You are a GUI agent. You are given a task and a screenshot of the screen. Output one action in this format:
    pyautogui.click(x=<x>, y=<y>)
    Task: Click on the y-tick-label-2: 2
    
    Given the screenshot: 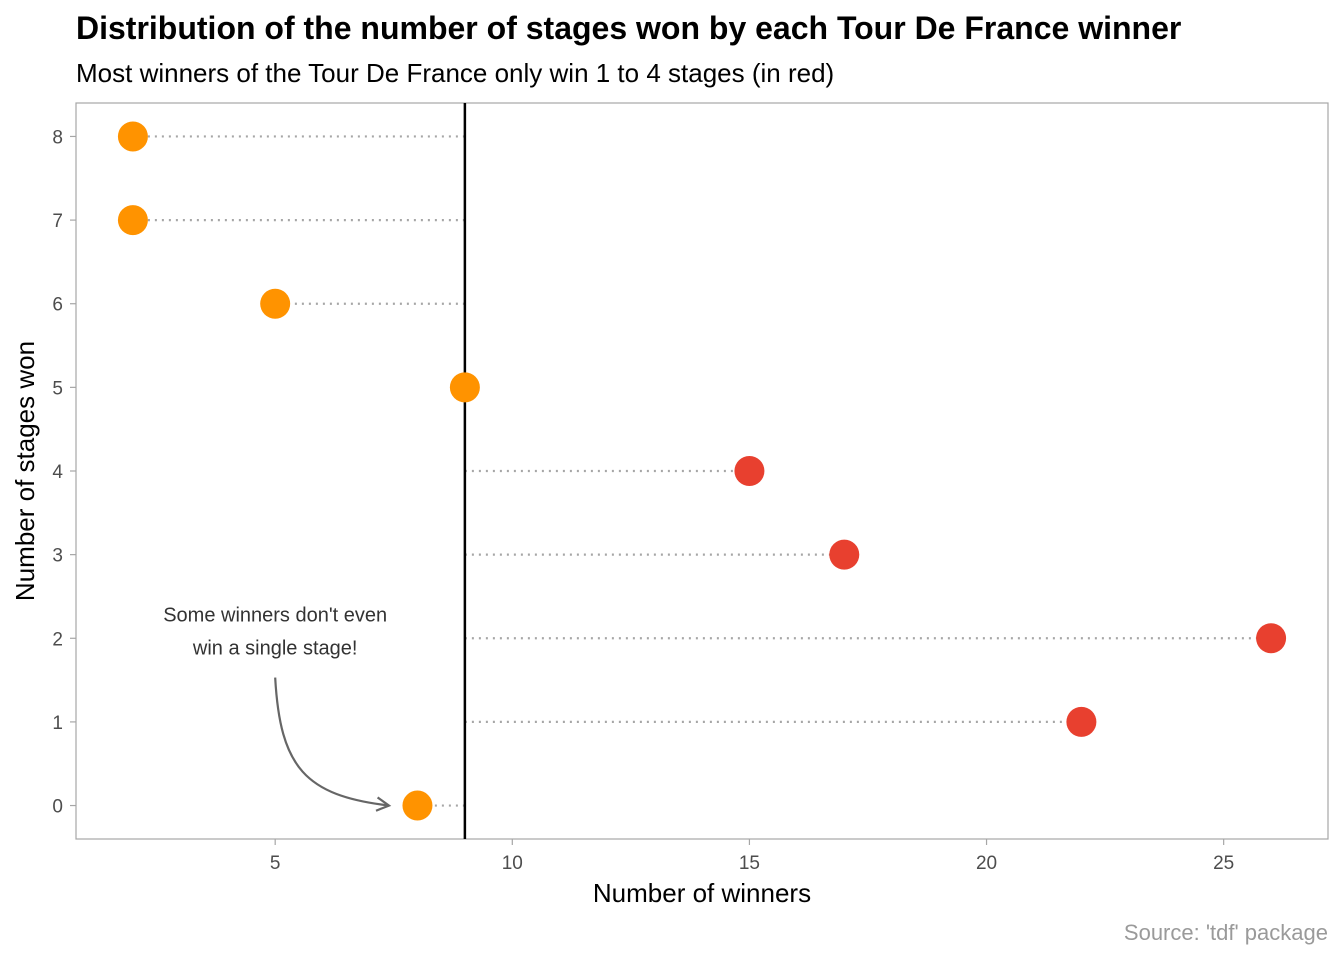 What is the action you would take?
    pyautogui.click(x=57, y=639)
    